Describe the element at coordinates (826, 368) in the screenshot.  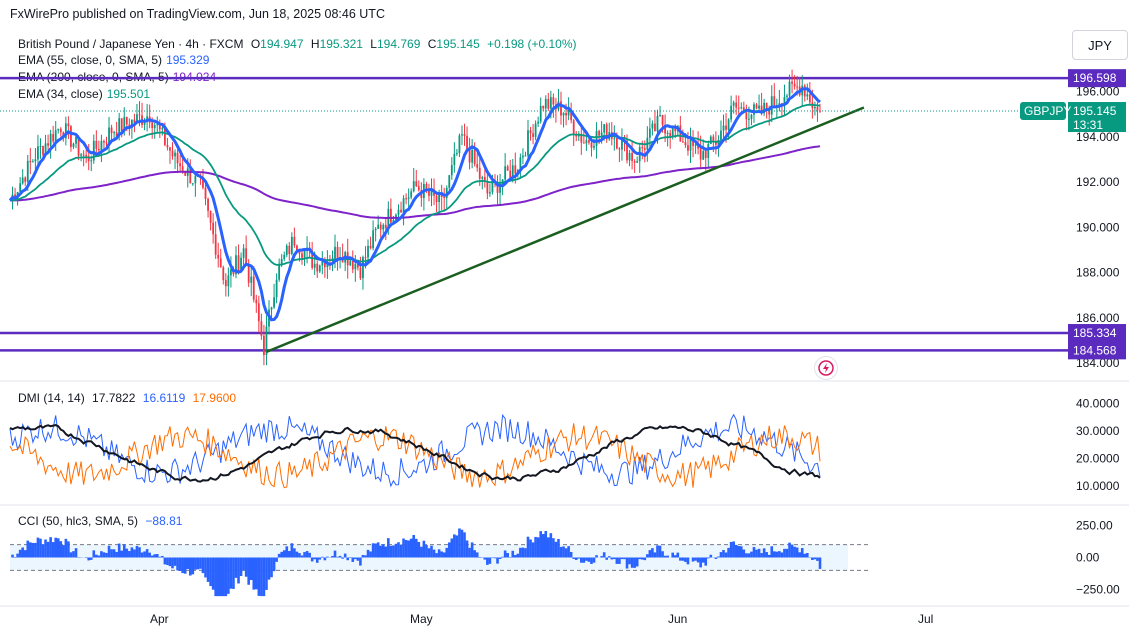
I see `tradingview-lightning-icon` at that location.